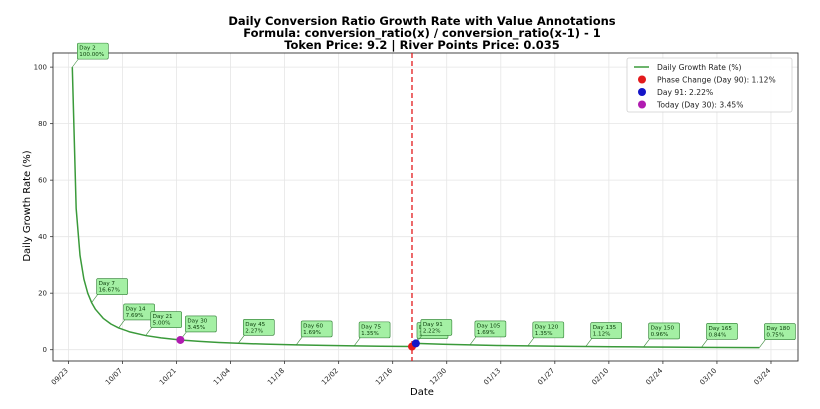  What do you see at coordinates (654, 376) in the screenshot?
I see `x-tick-label: 02/24` at bounding box center [654, 376].